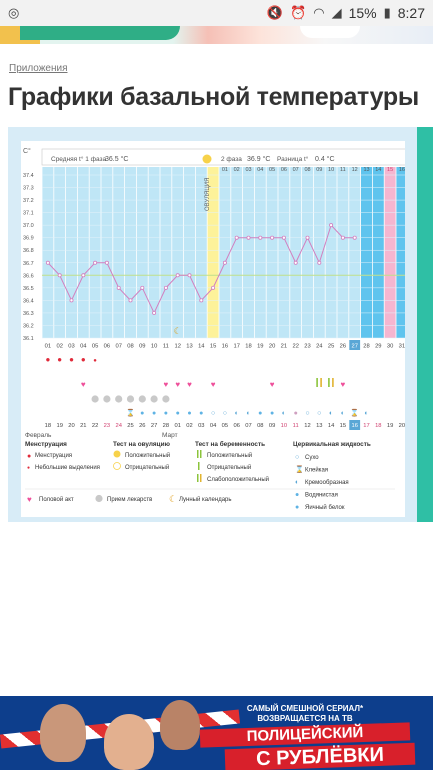  I want to click on legend-ovulation-positive-icon, so click(117, 454).